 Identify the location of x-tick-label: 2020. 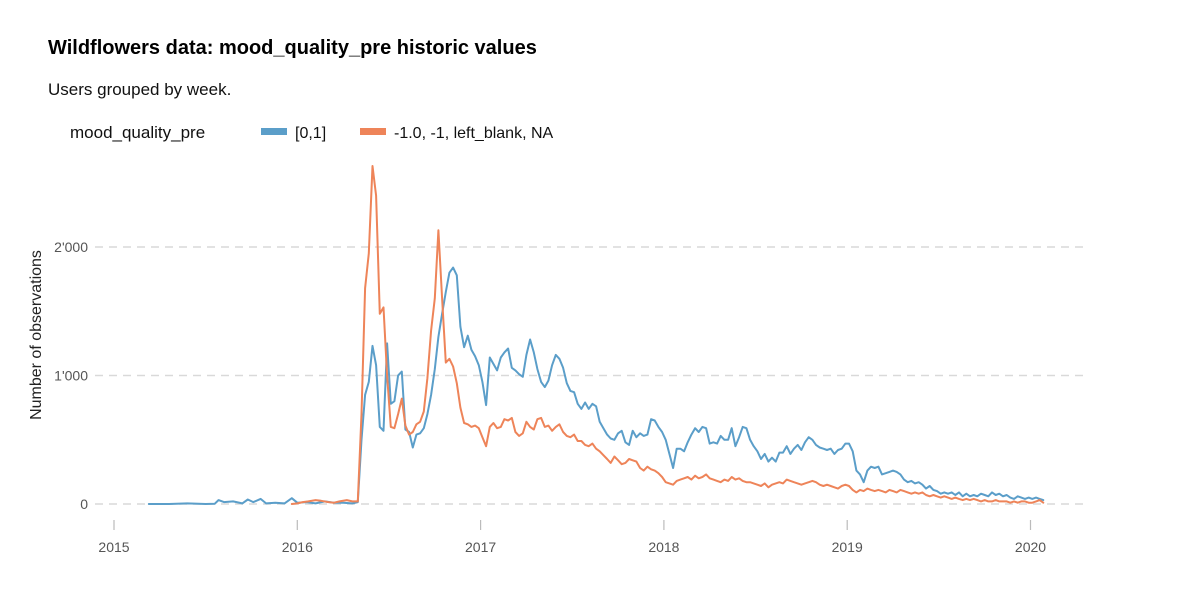
(1030, 547).